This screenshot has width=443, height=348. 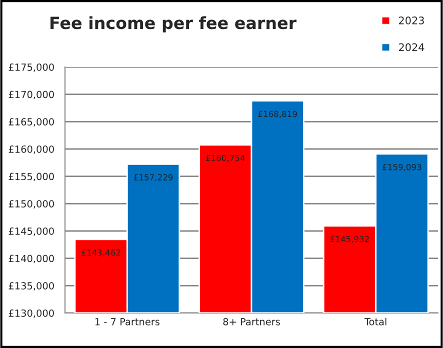 I want to click on y-tick-label: £140,000, so click(x=31, y=259).